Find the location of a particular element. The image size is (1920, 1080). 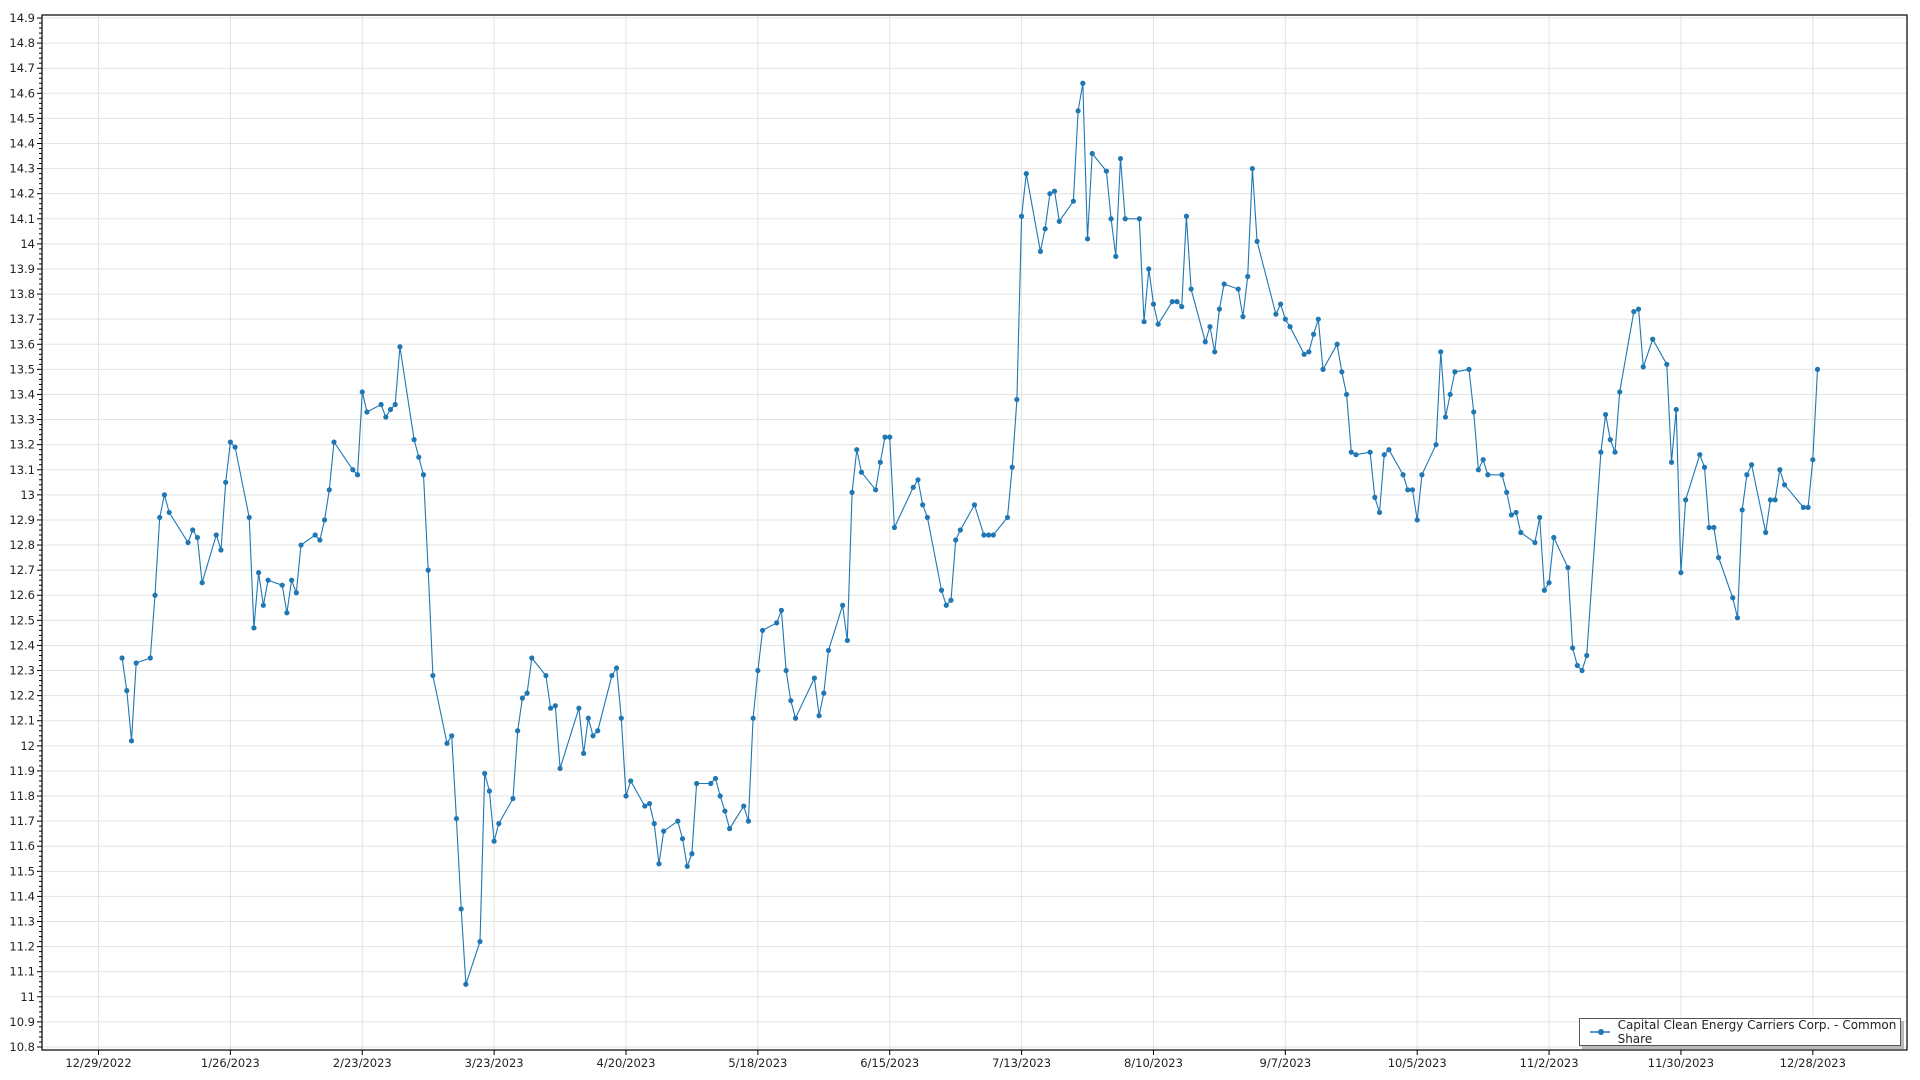

y-tick-label: 12.1 is located at coordinates (22, 721).